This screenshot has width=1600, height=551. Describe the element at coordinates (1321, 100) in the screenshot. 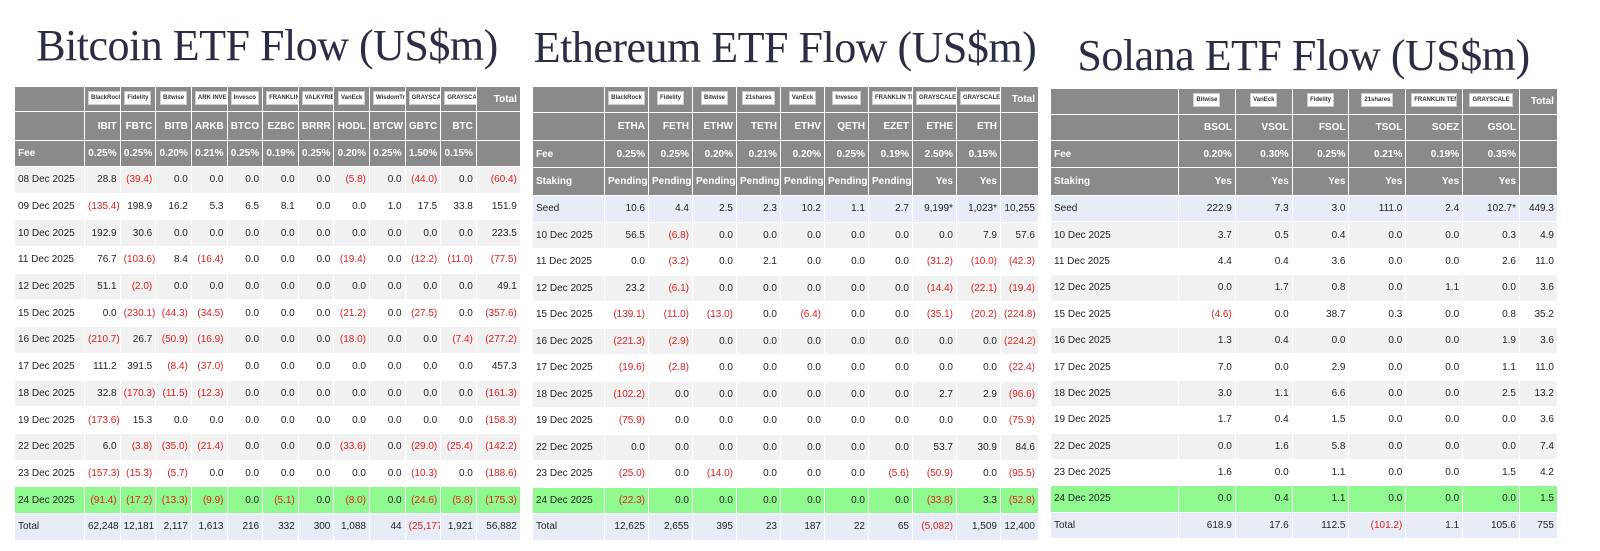

I see `issuer-logo: Fidelity` at that location.